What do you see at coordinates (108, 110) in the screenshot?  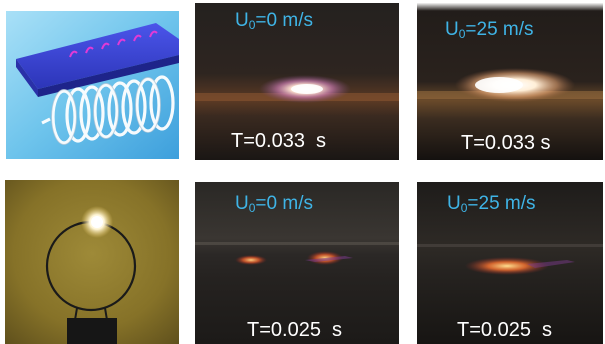 I see `coil-icon` at bounding box center [108, 110].